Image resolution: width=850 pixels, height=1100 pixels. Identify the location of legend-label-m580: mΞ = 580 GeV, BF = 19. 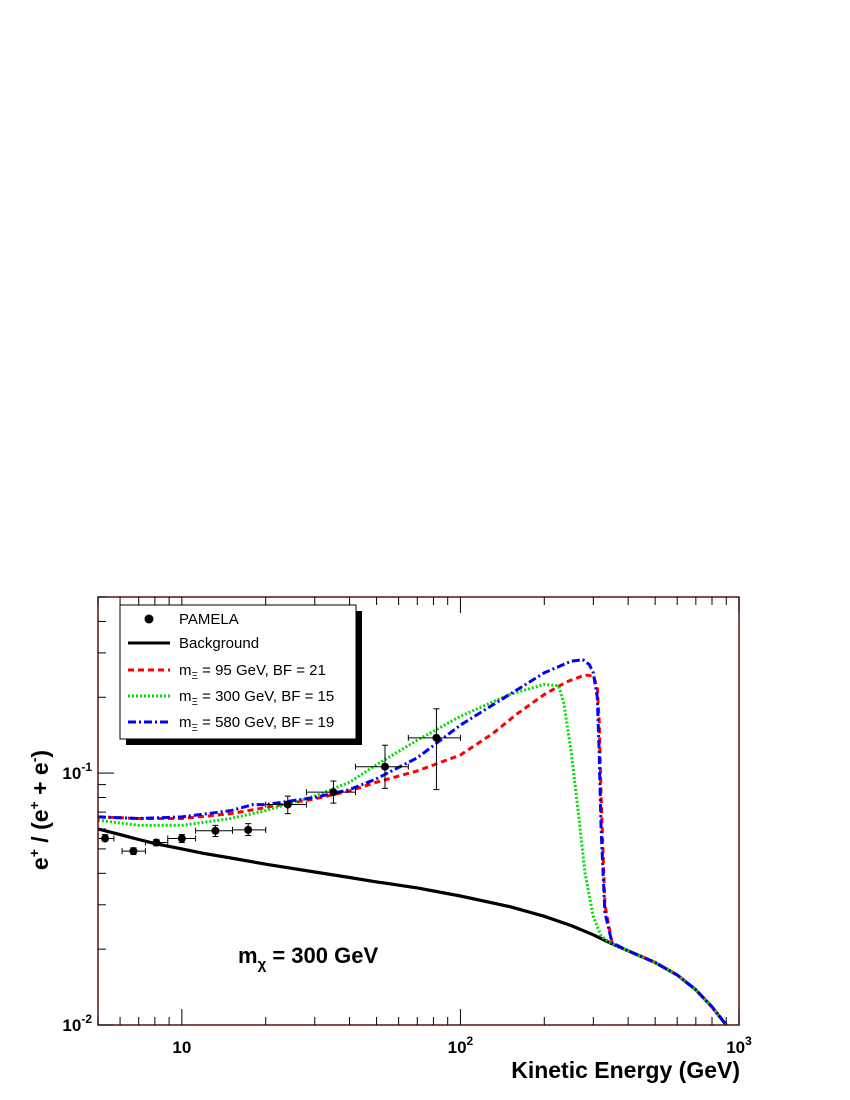
(256, 724).